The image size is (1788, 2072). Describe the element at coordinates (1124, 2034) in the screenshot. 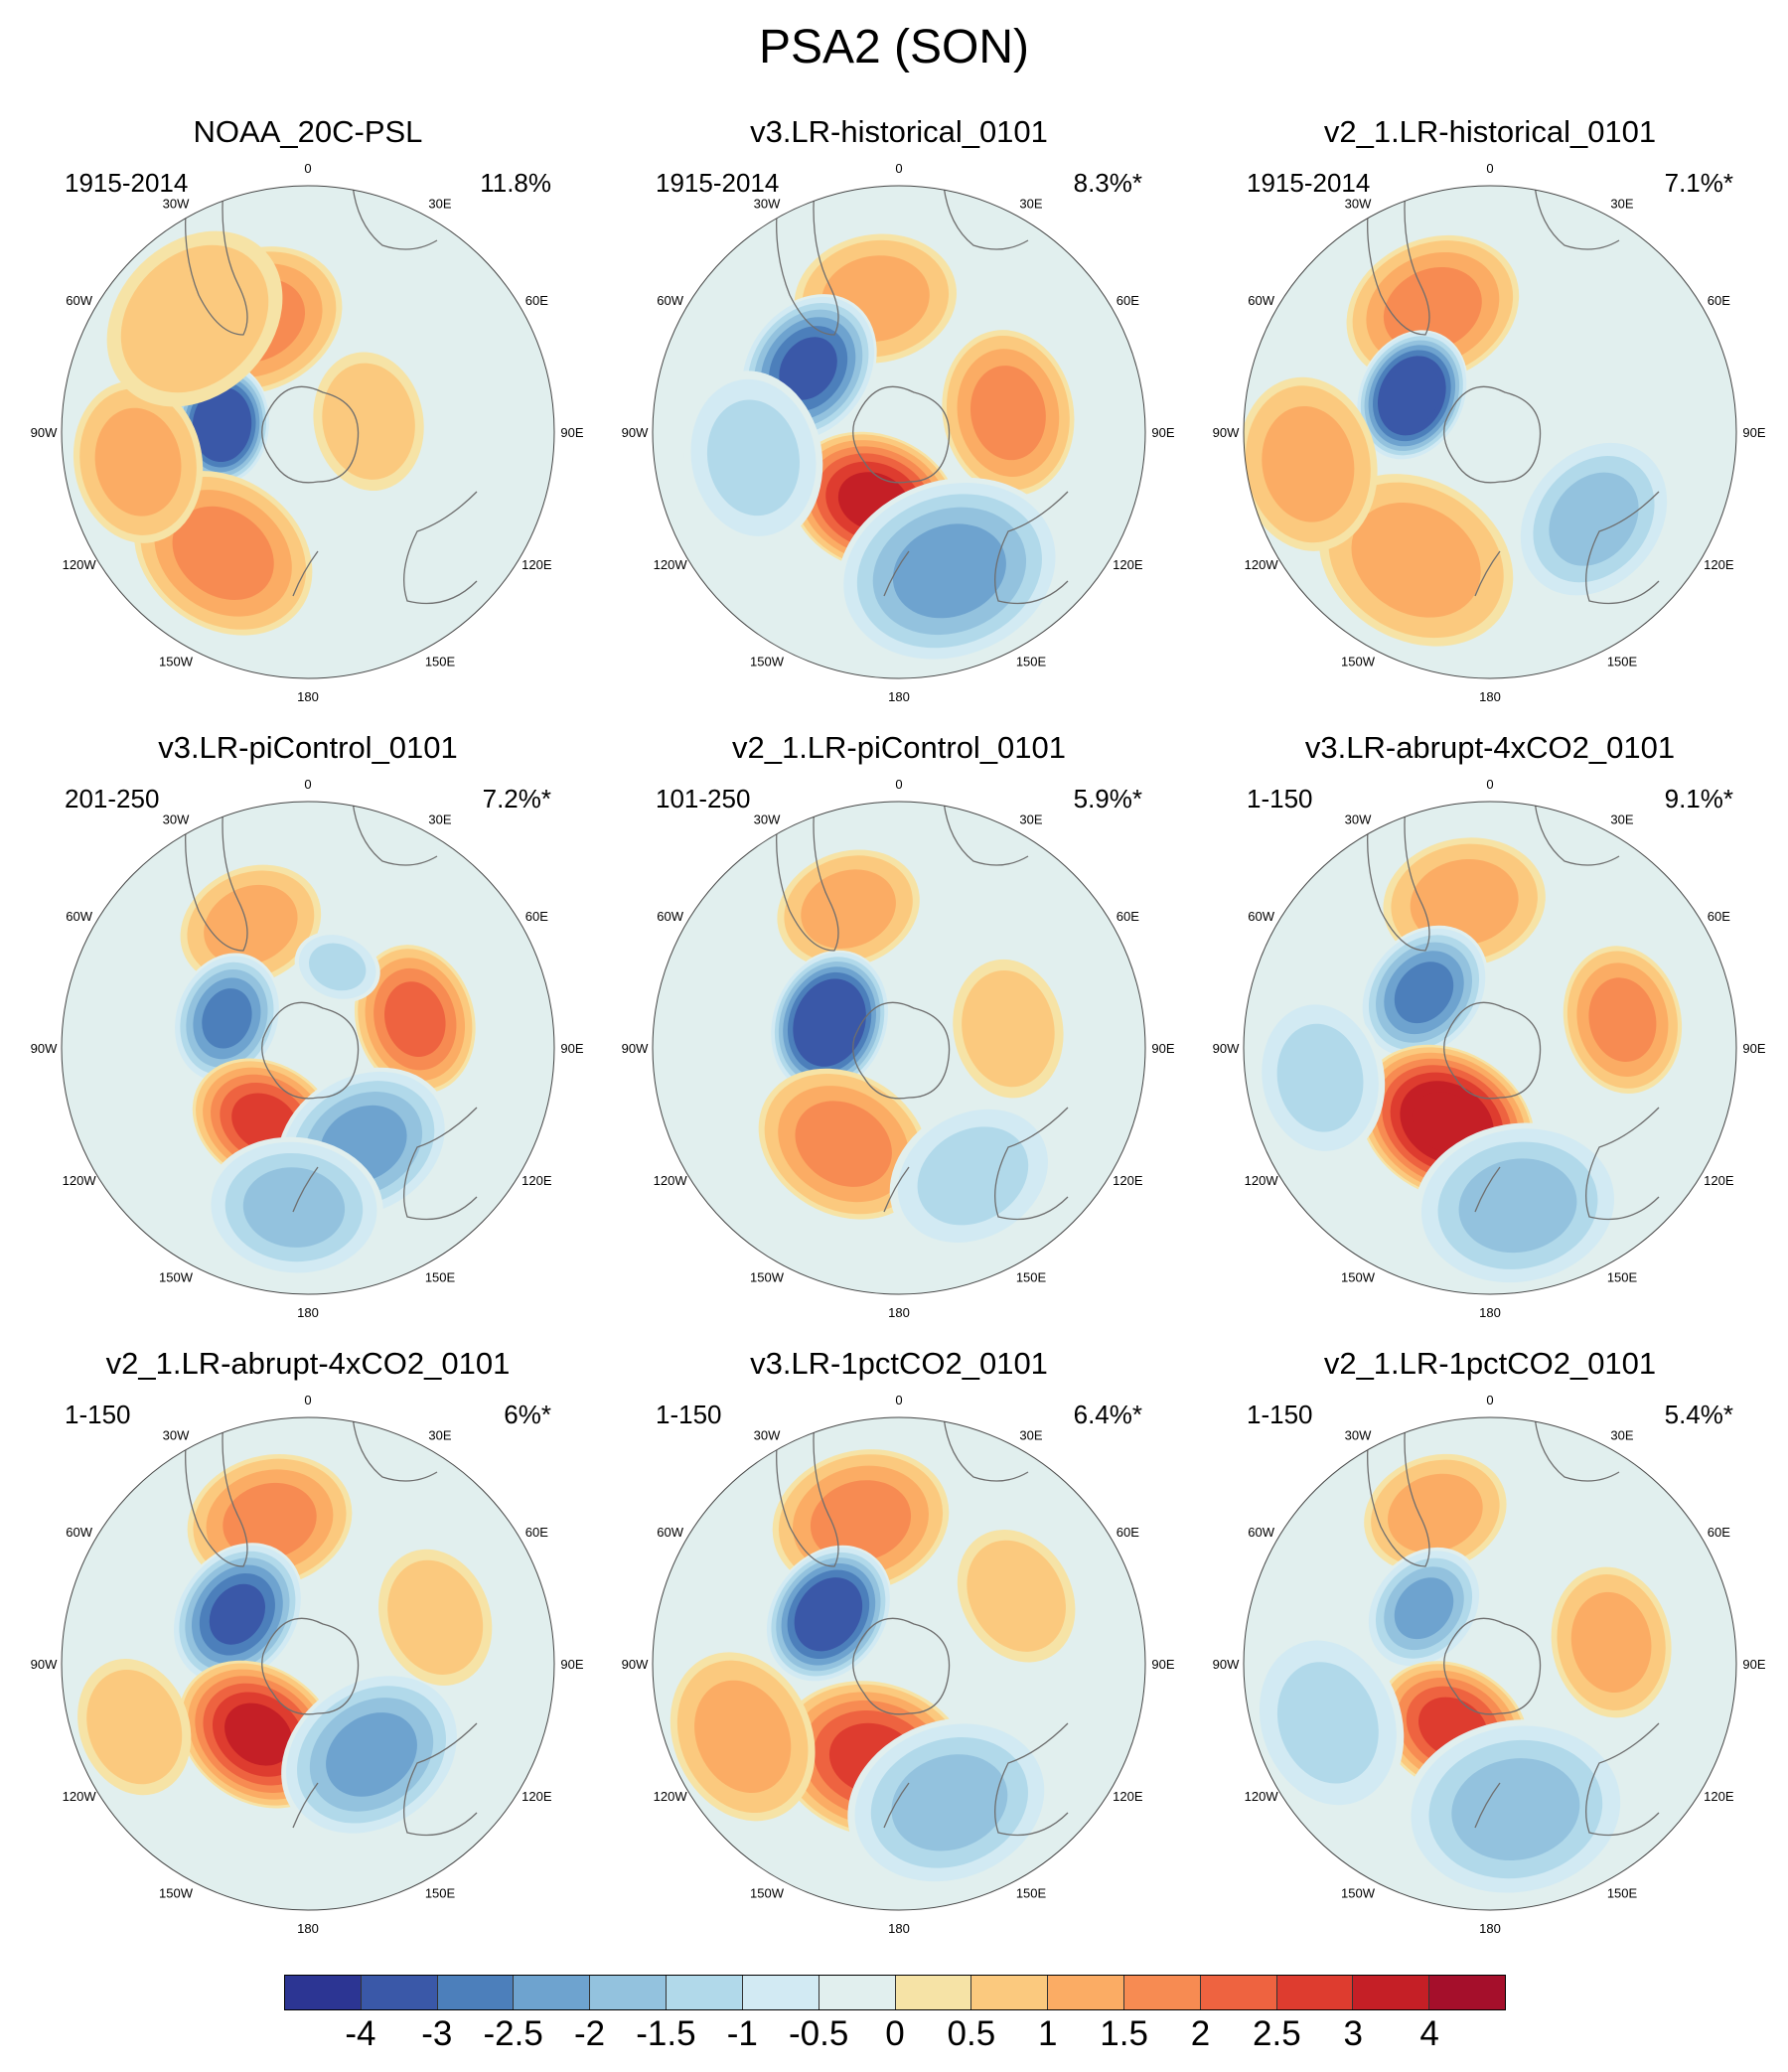

I see `colorbar-tick-label: 1.5` at that location.